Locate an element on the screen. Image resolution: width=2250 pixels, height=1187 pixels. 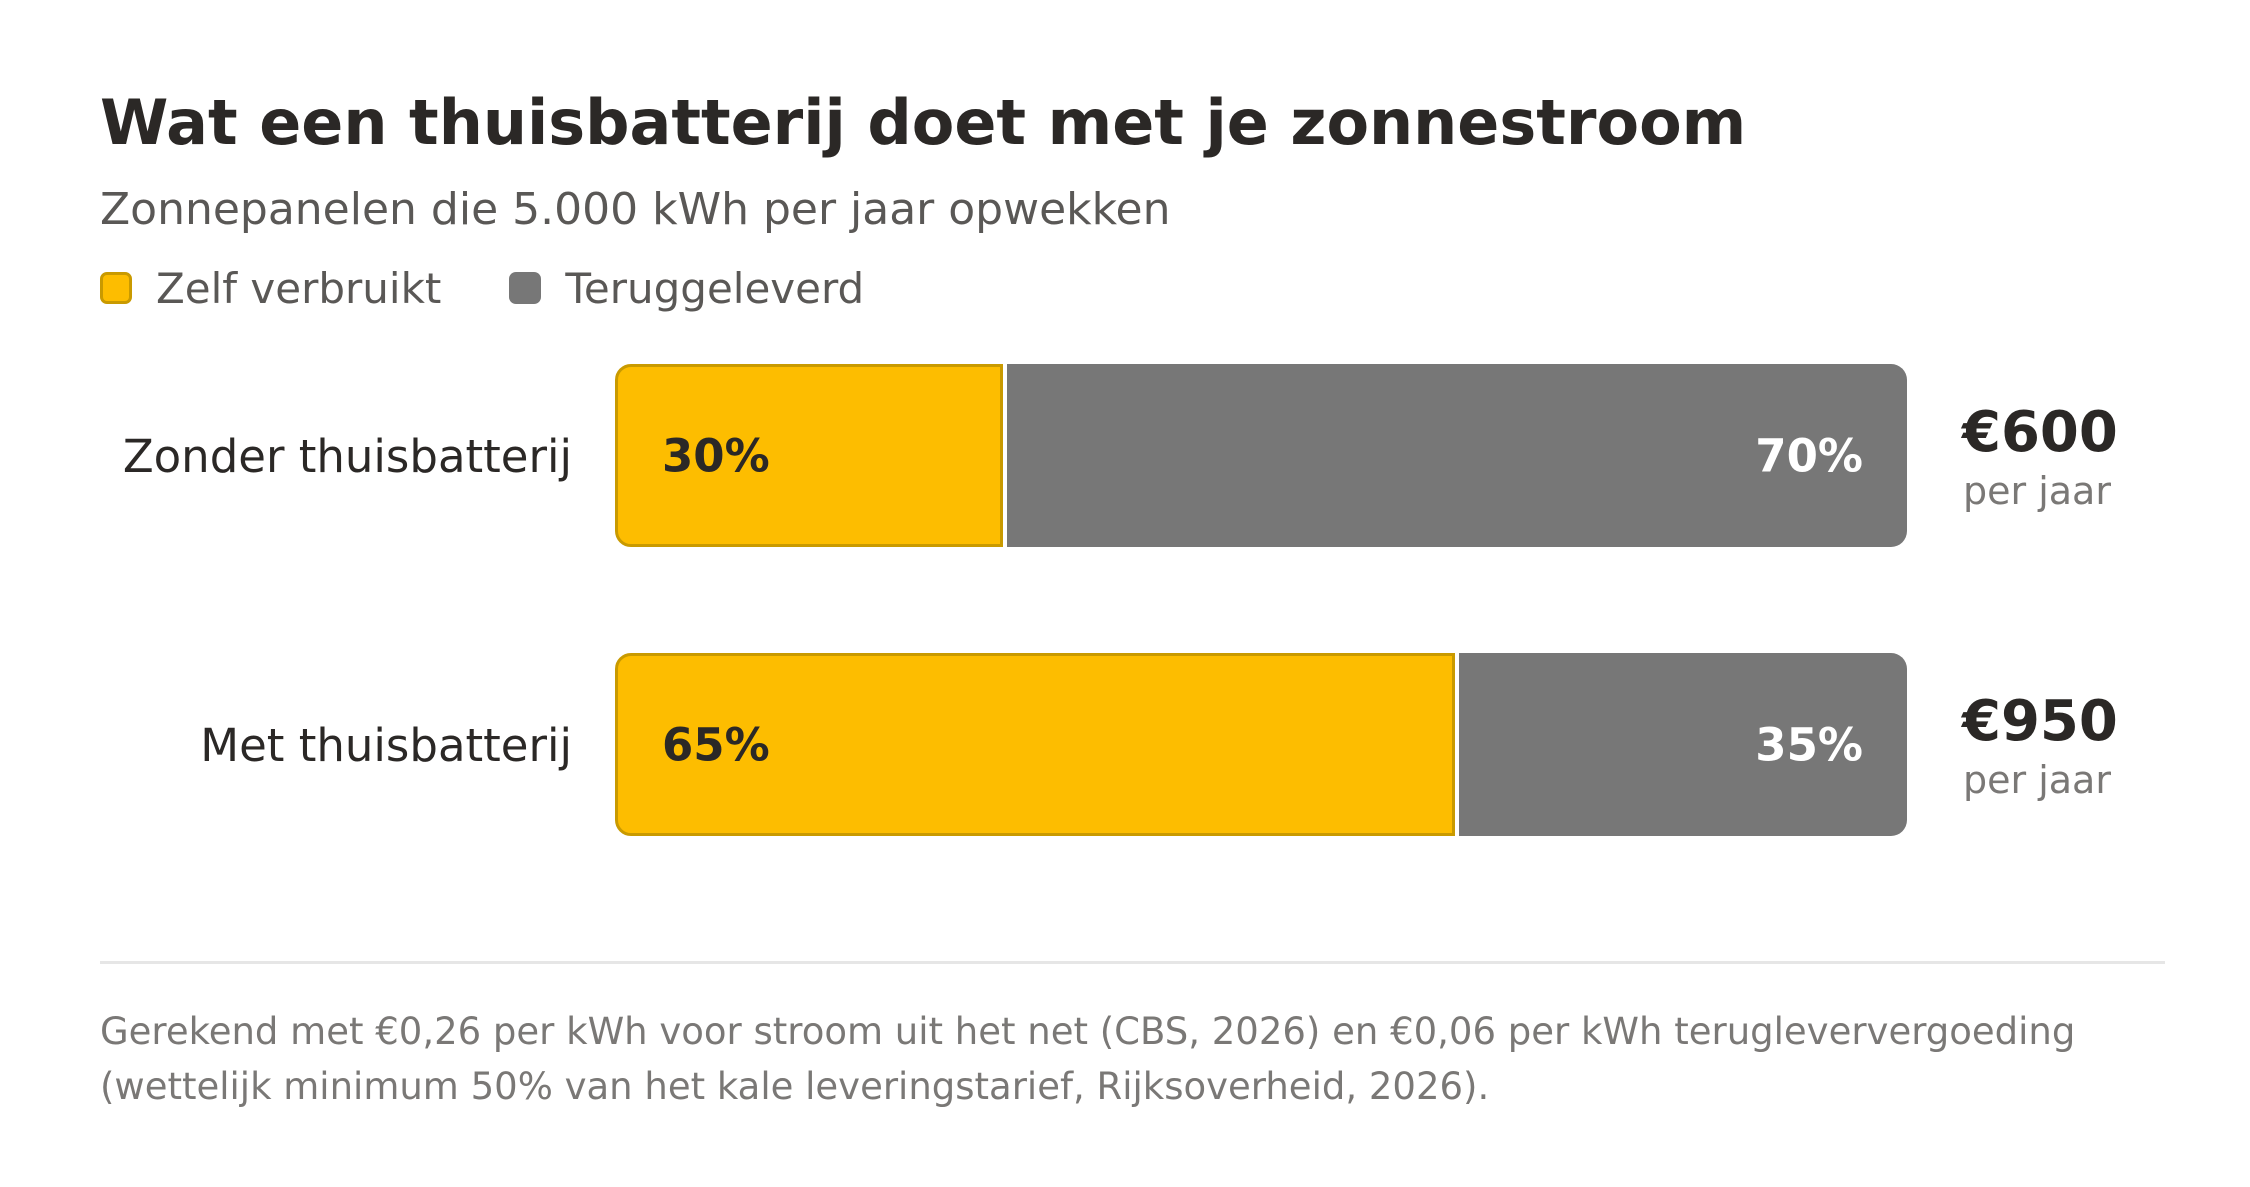
amount-zonder: €600 is located at coordinates (2040, 432).